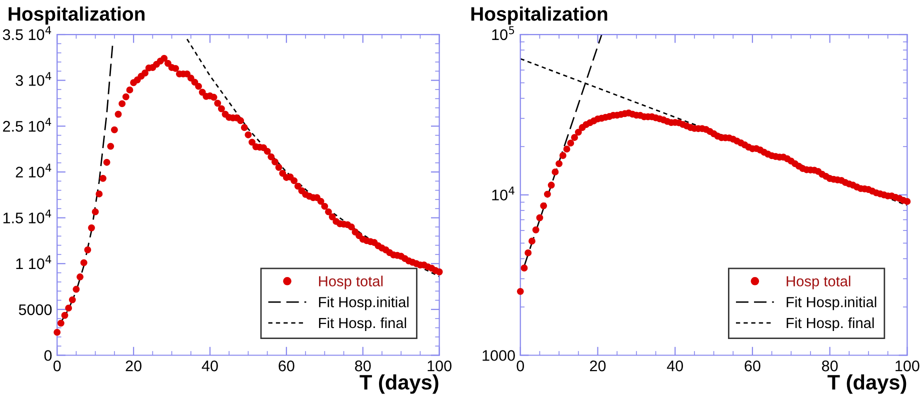  I want to click on y-tick-label: 3 10$^{4}$, so click(34, 79).